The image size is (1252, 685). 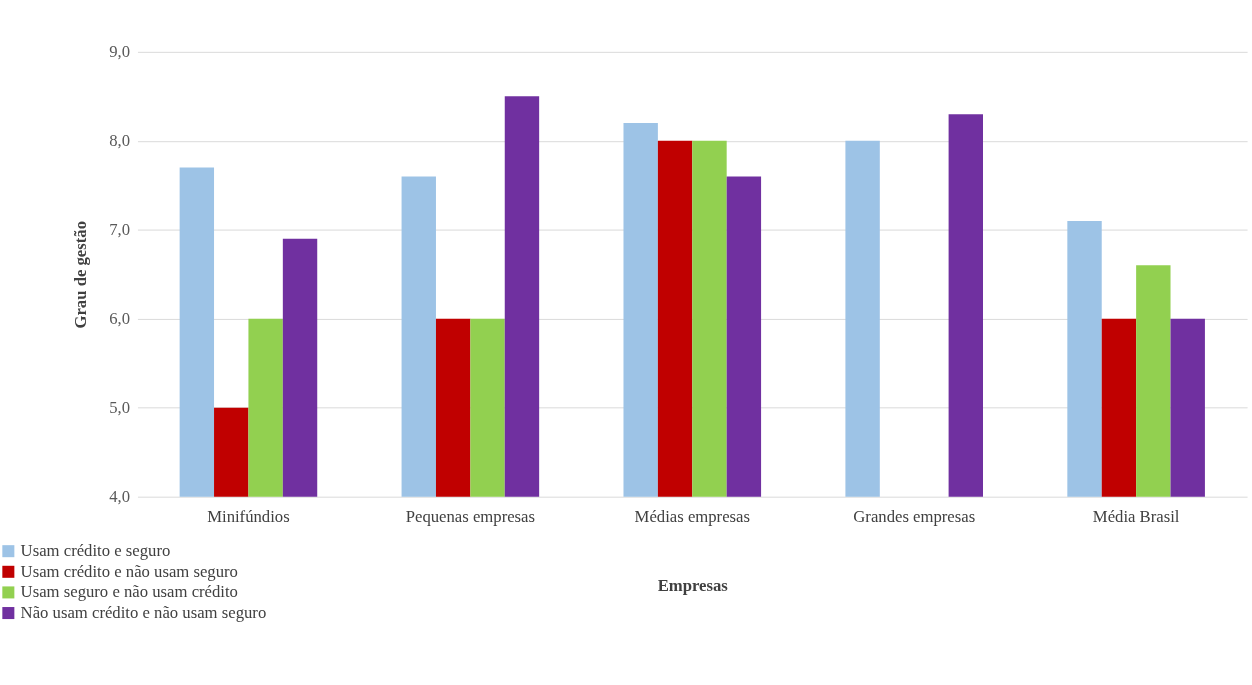 I want to click on legend-label: Usam seguro e não usam crédito, so click(x=129, y=592).